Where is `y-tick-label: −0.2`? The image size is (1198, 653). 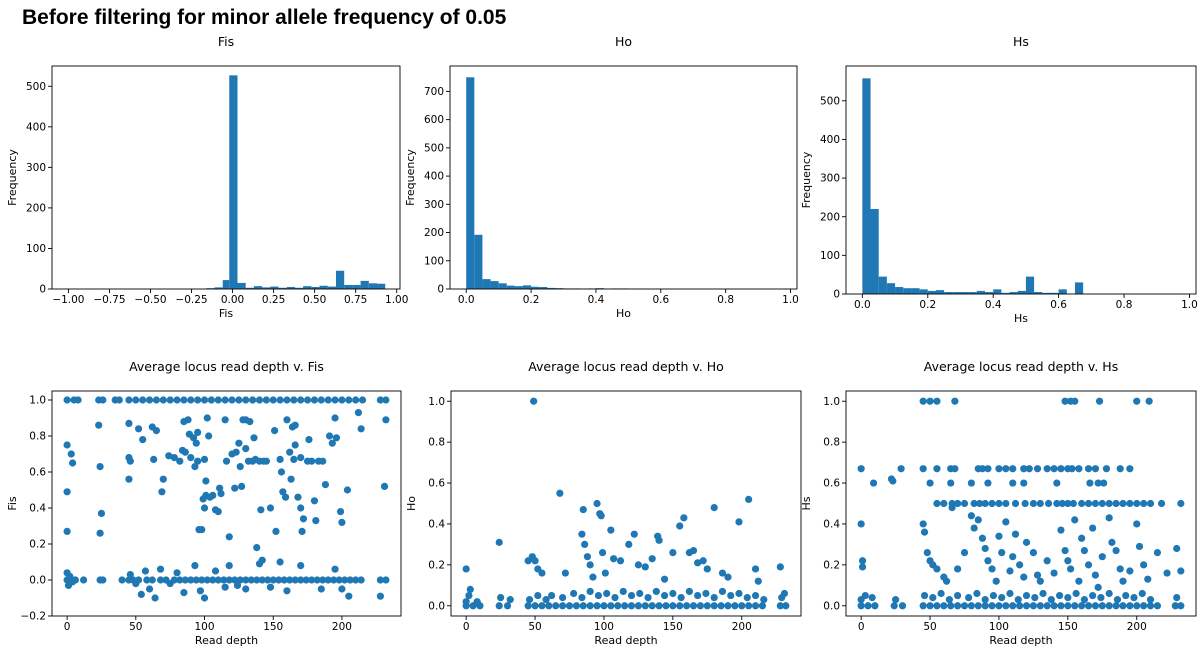 y-tick-label: −0.2 is located at coordinates (34, 617).